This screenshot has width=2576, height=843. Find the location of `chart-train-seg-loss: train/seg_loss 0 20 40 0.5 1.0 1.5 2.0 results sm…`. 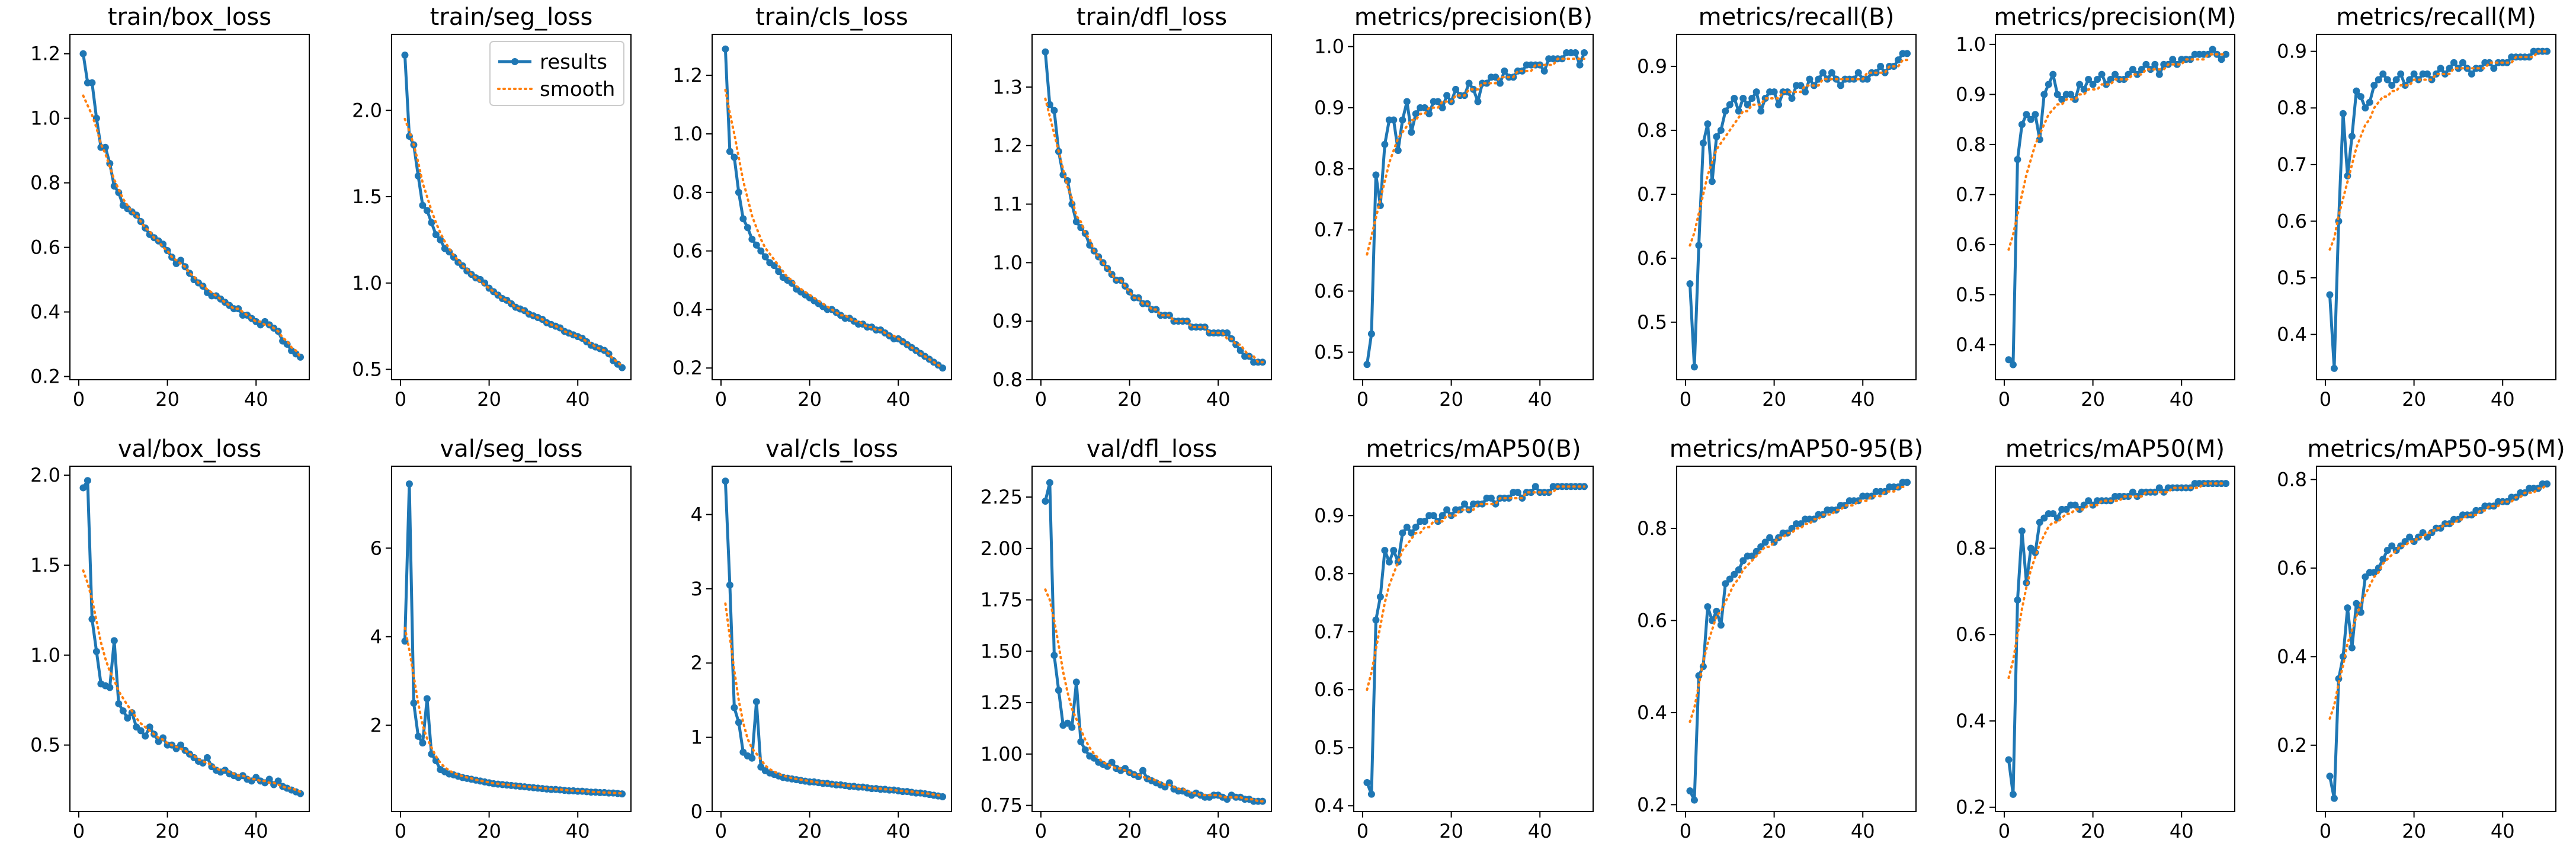

chart-train-seg-loss: train/seg_loss 0 20 40 0.5 1.0 1.5 2.0 results sm… is located at coordinates (492, 207).